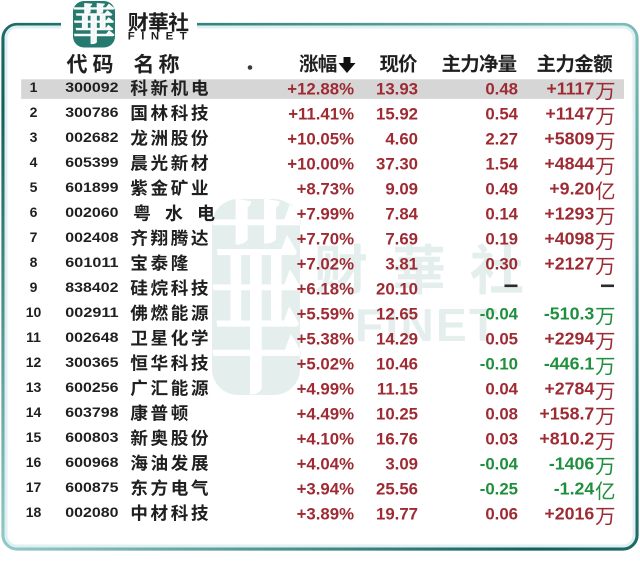  What do you see at coordinates (501, 239) in the screenshot?
I see `svg-text: 0.19` at bounding box center [501, 239].